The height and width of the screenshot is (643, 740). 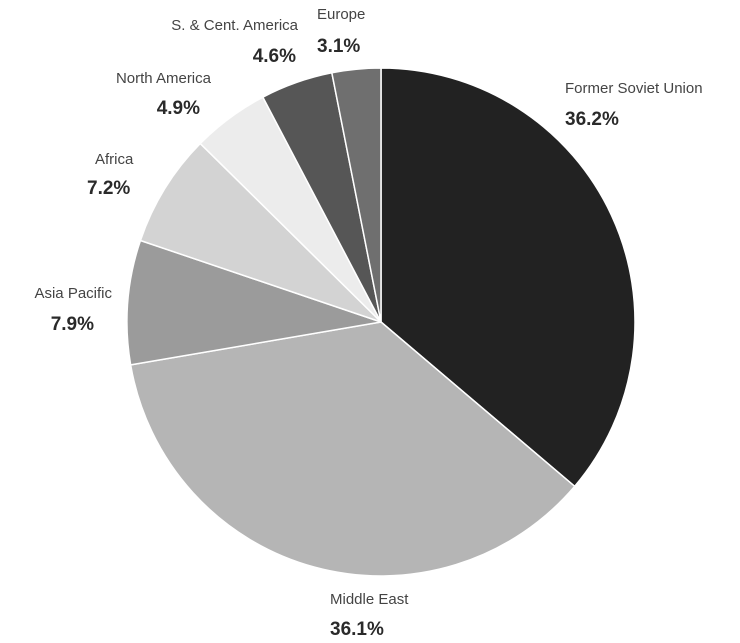 I want to click on pie-slice-europe, so click(x=356, y=195).